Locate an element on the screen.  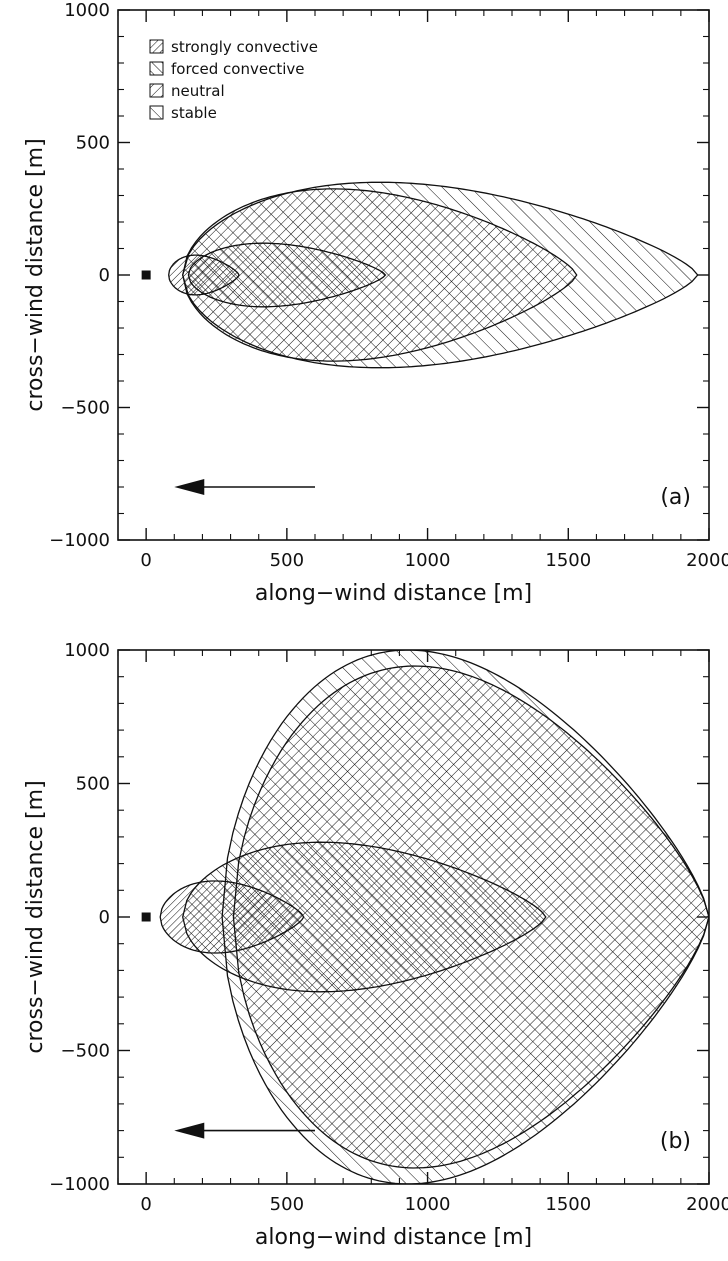
footprint-areas is located at coordinates (433, 275).